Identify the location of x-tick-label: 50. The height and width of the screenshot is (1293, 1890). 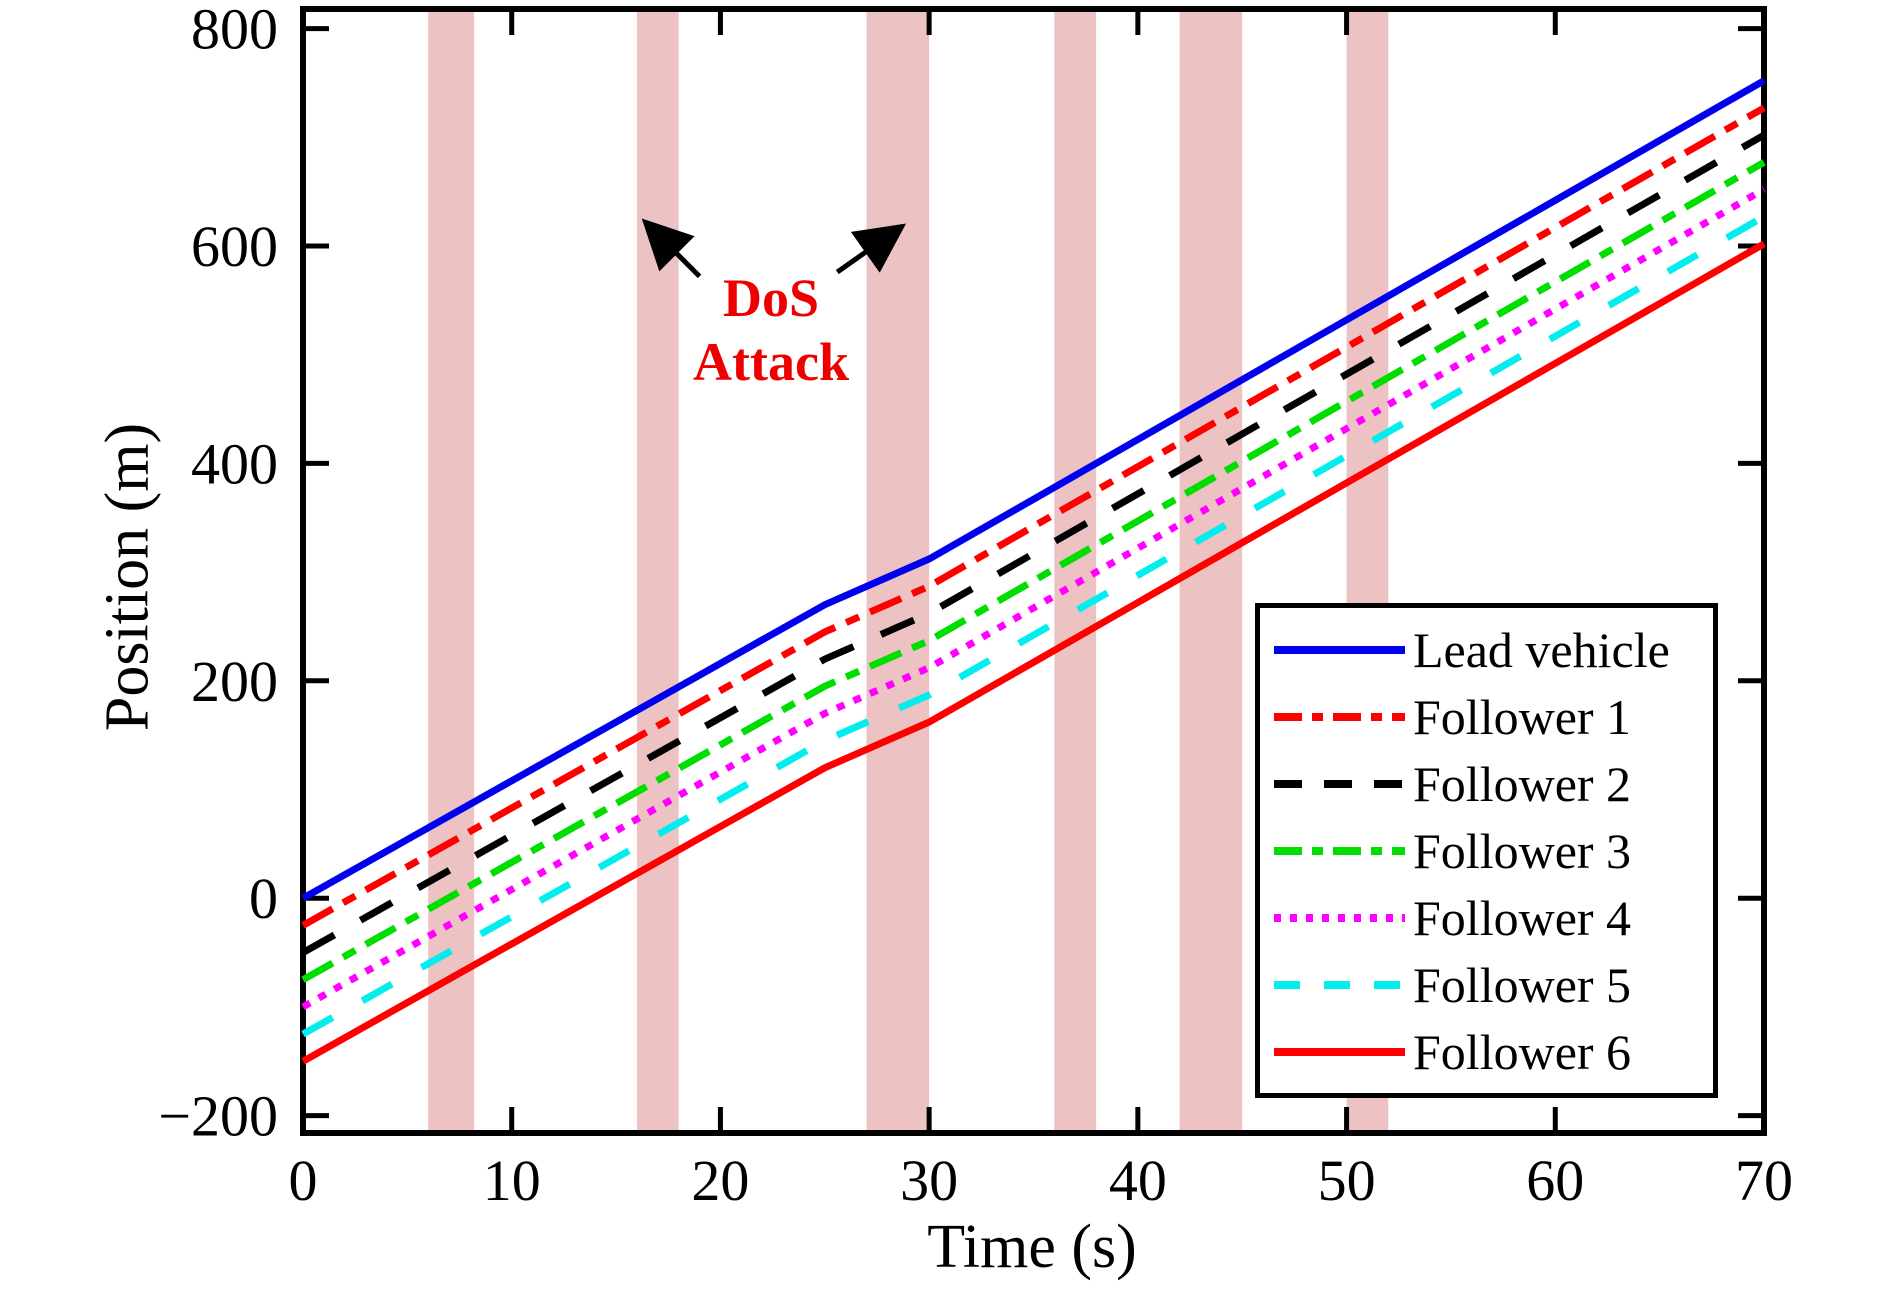
(1347, 1180).